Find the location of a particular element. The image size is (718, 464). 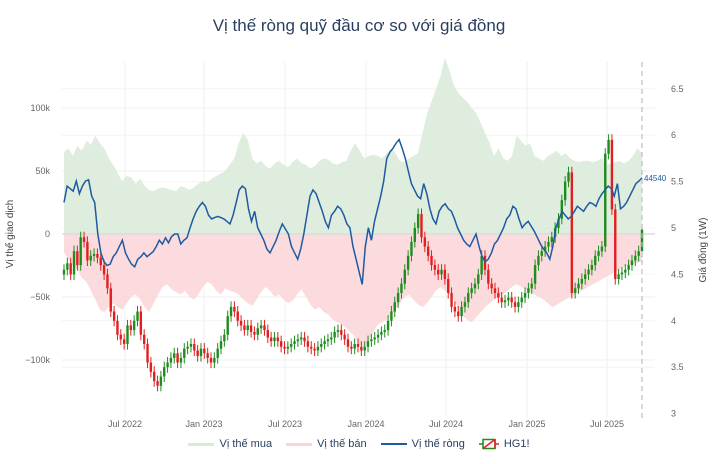

svg-text: 6 is located at coordinates (673, 135).